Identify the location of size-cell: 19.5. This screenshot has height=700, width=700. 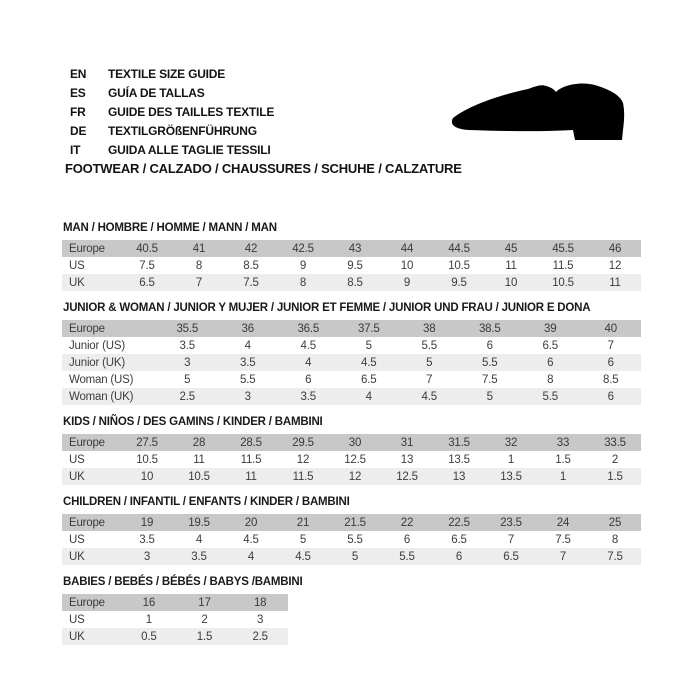
(199, 522).